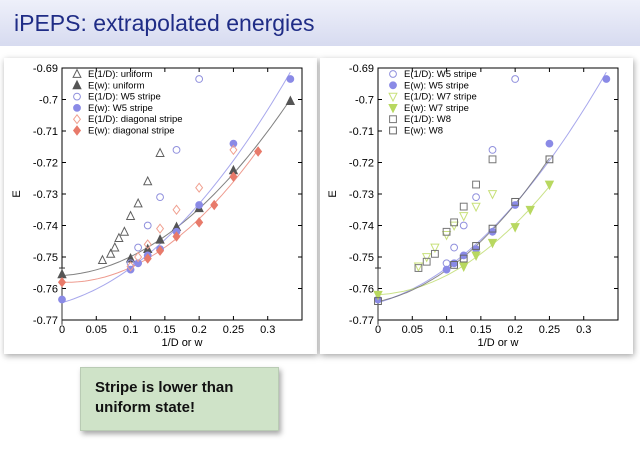 The width and height of the screenshot is (640, 471). Describe the element at coordinates (182, 343) in the screenshot. I see `chart0-xlabel: 1/D or w` at that location.